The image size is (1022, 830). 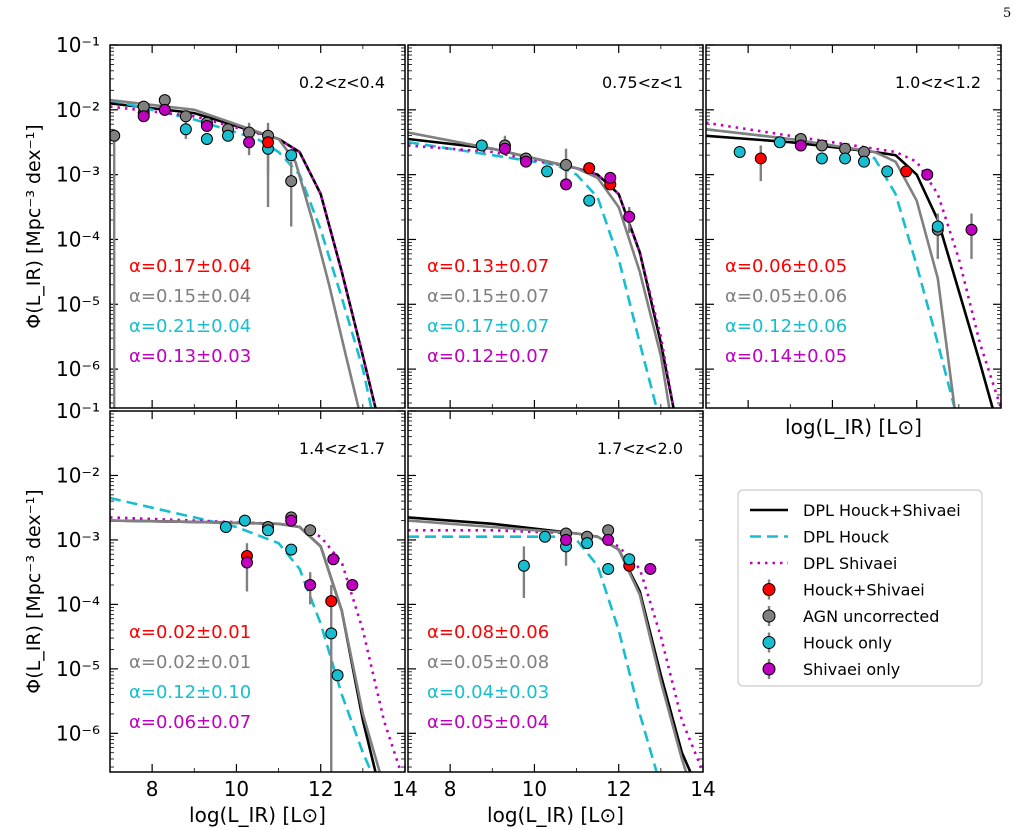 What do you see at coordinates (769, 616) in the screenshot?
I see `agn-uncorrected-legend-marker` at bounding box center [769, 616].